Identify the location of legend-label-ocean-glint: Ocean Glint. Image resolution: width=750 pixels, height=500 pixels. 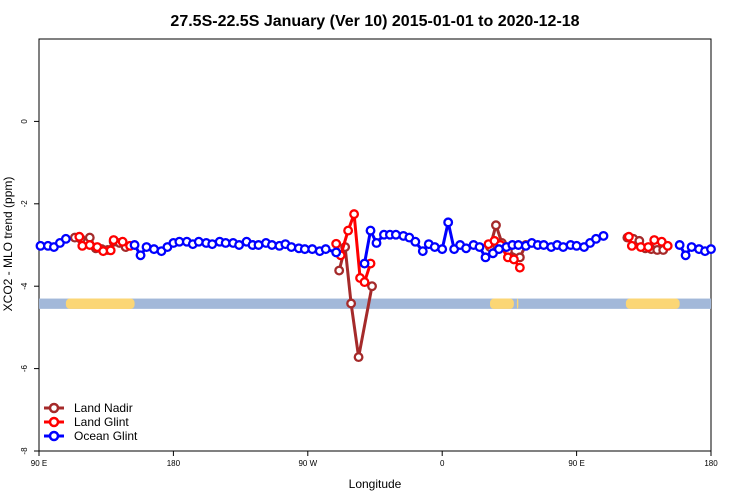
(106, 436).